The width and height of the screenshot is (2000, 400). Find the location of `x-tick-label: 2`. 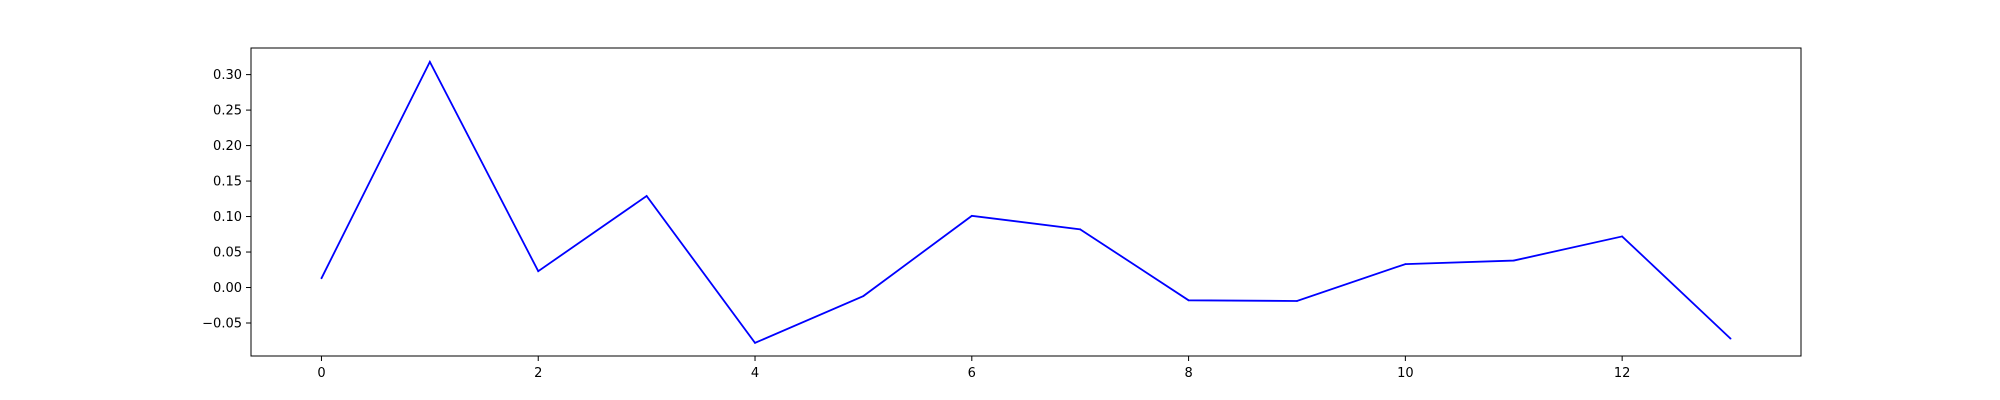

x-tick-label: 2 is located at coordinates (538, 373).